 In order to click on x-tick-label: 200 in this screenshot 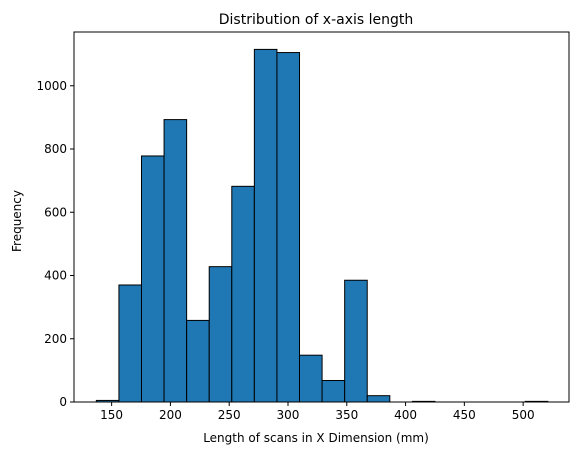, I will do `click(170, 415)`.